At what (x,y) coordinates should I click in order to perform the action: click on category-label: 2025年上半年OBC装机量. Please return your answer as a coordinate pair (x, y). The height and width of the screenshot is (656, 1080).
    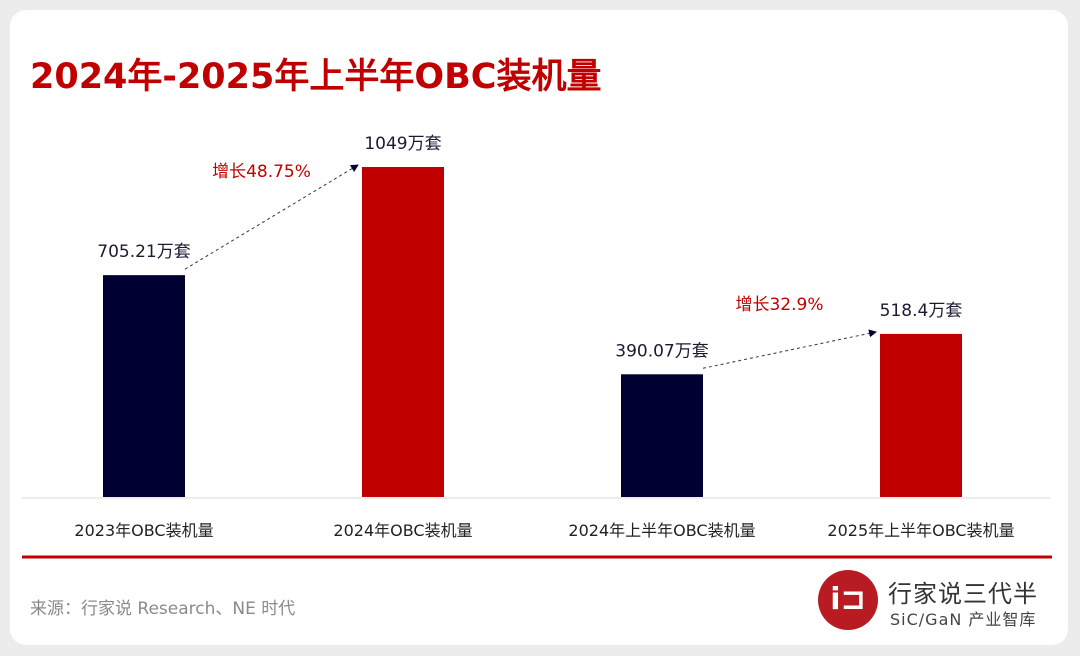
    Looking at the image, I should click on (920, 530).